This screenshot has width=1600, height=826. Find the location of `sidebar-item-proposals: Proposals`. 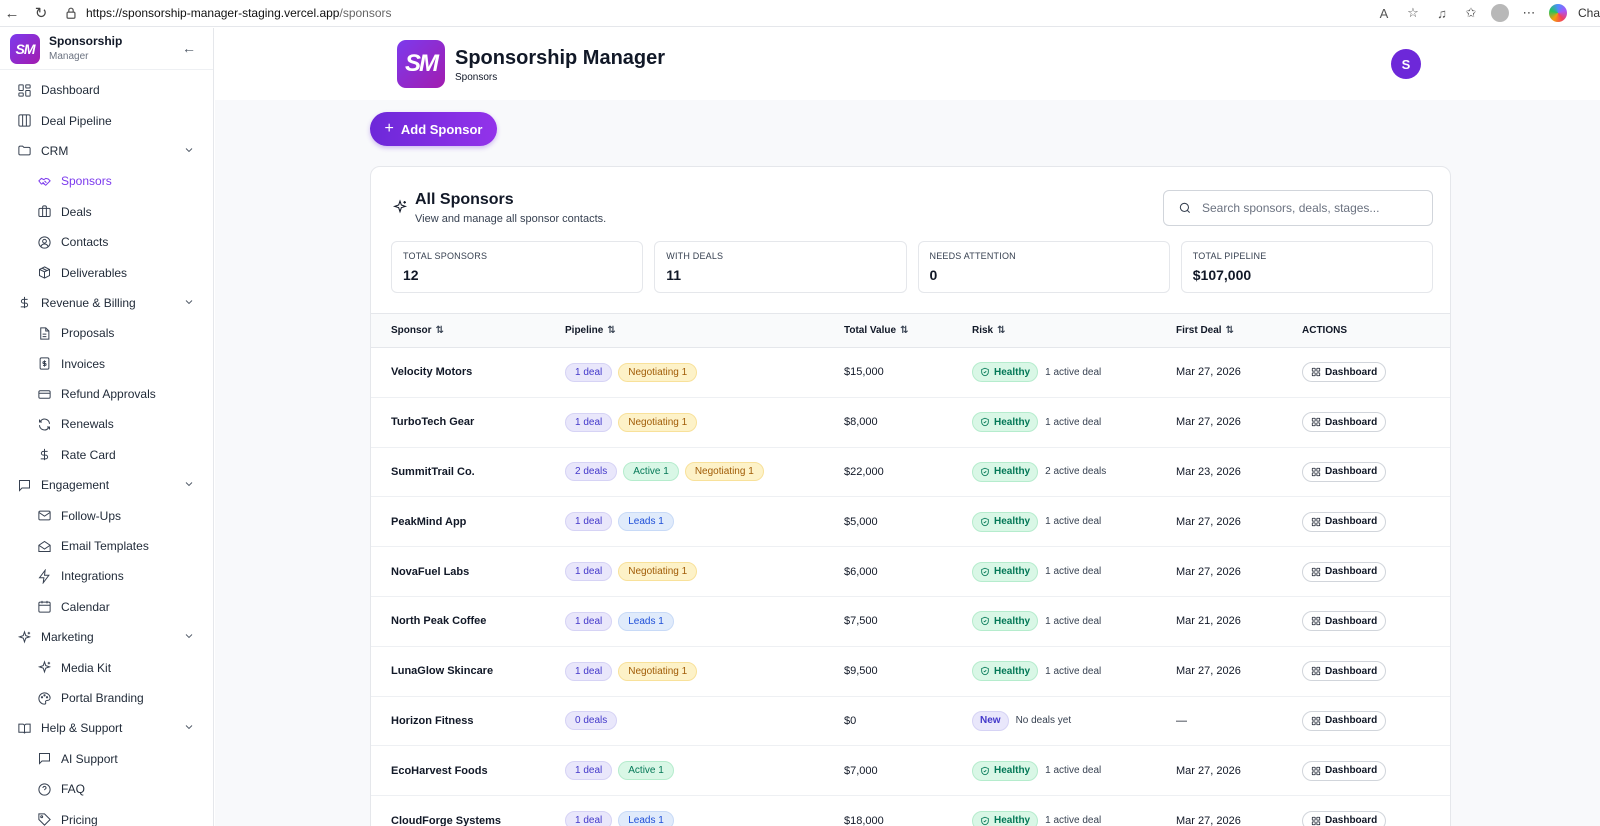

sidebar-item-proposals: Proposals is located at coordinates (106, 333).